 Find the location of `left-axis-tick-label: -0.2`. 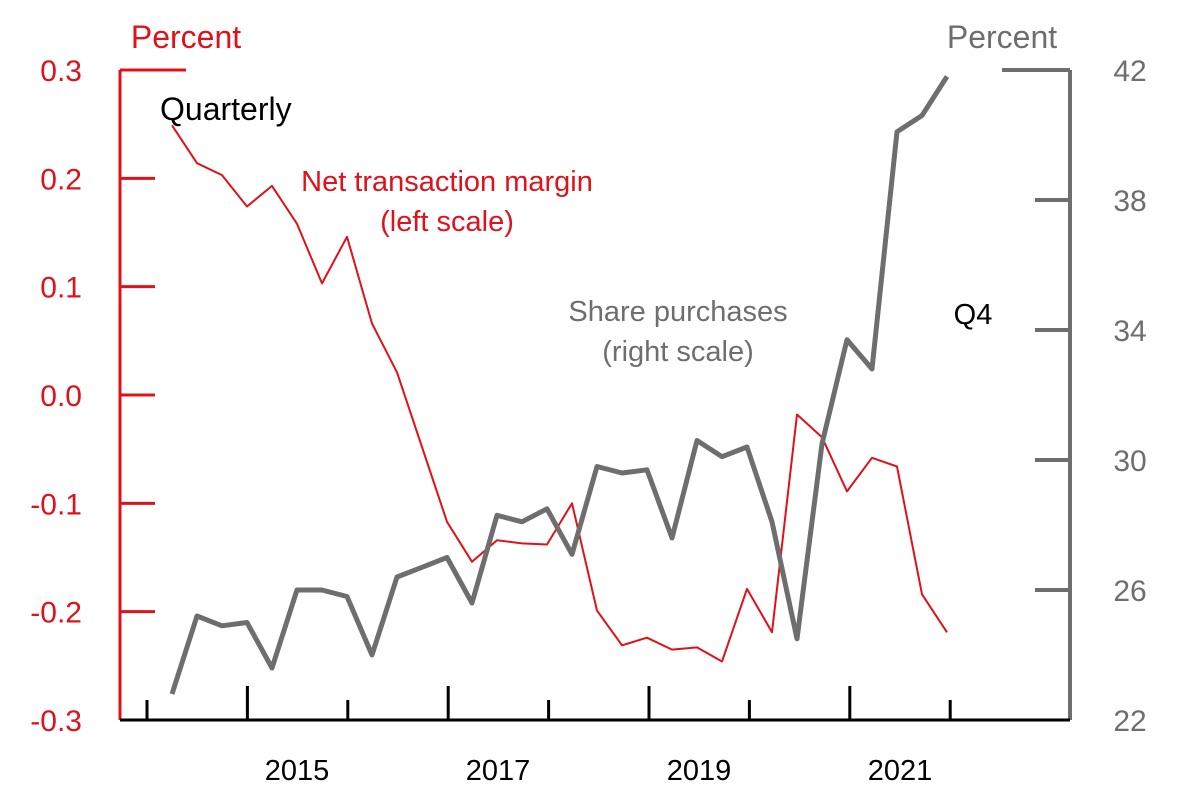

left-axis-tick-label: -0.2 is located at coordinates (56, 613).